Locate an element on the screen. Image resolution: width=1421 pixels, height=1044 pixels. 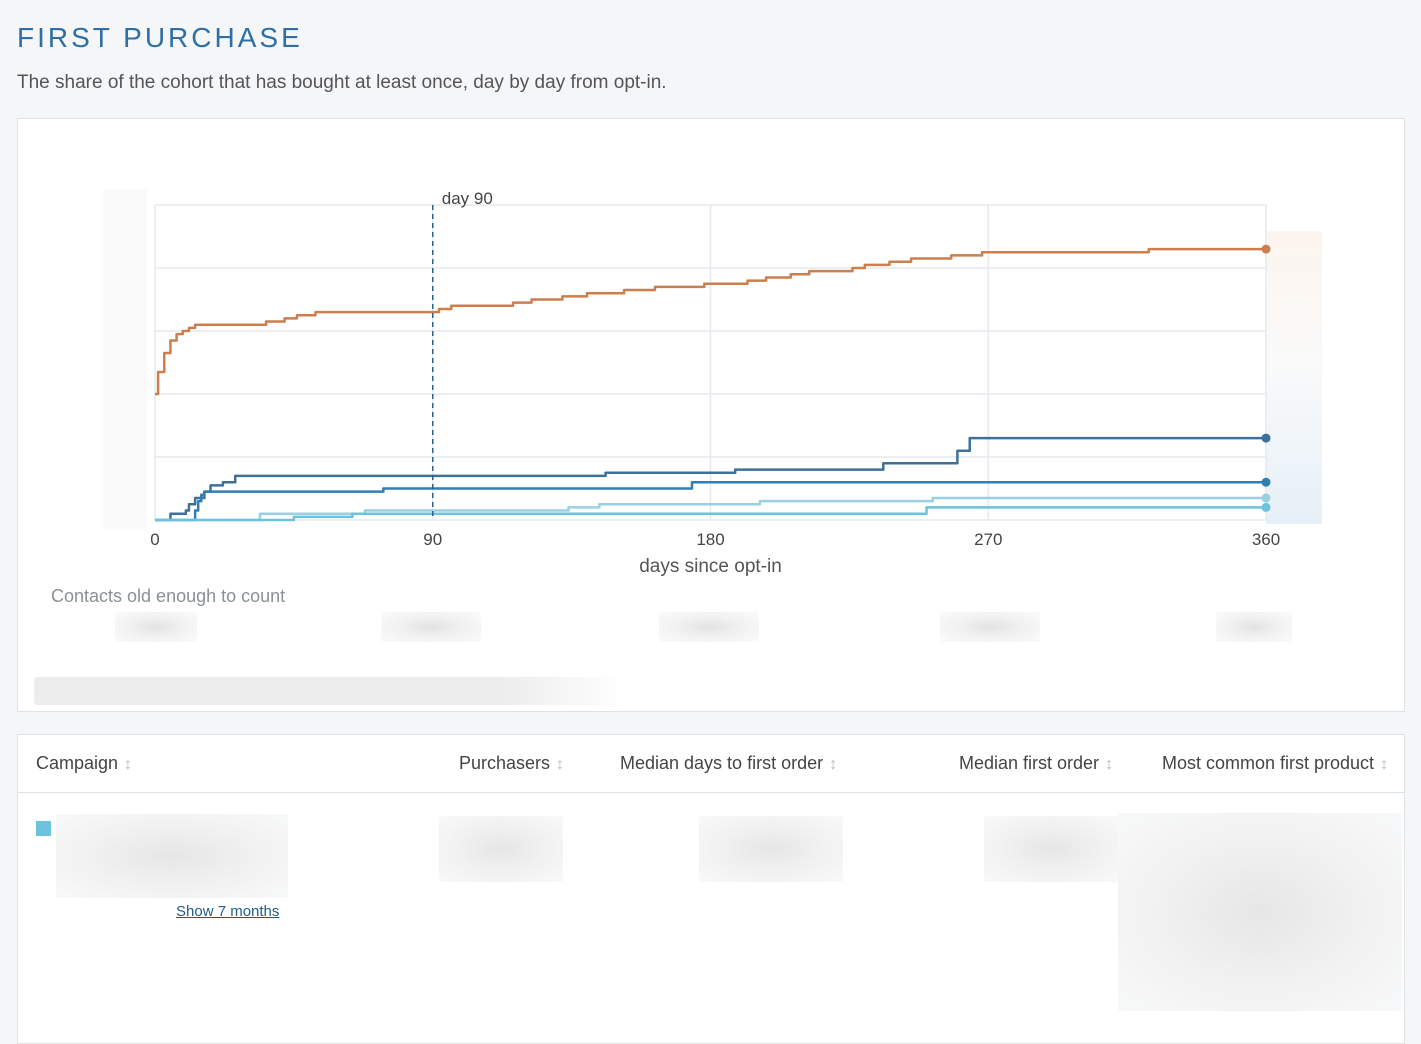
page-title: FIRST PURCHASE is located at coordinates (160, 37).